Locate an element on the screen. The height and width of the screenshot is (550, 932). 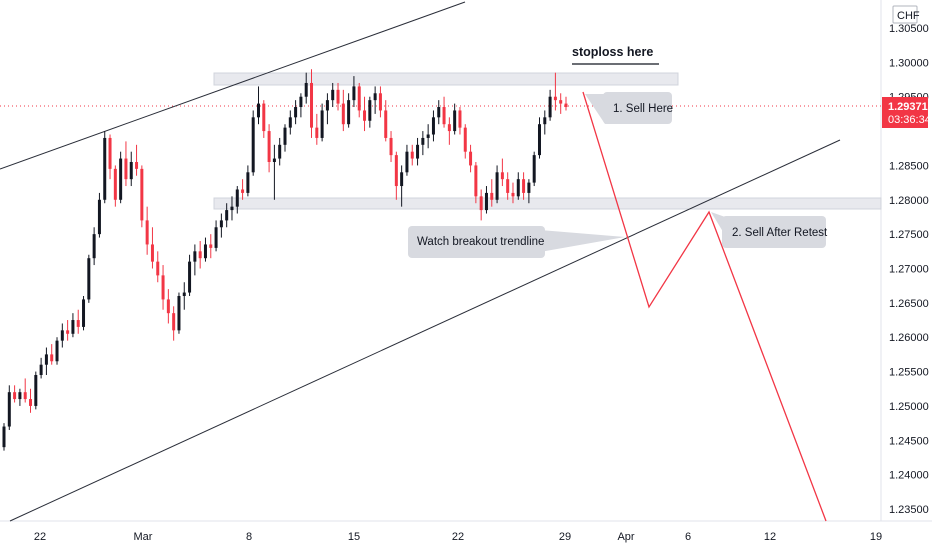
price-tick-label: 1.26500 is located at coordinates (909, 304).